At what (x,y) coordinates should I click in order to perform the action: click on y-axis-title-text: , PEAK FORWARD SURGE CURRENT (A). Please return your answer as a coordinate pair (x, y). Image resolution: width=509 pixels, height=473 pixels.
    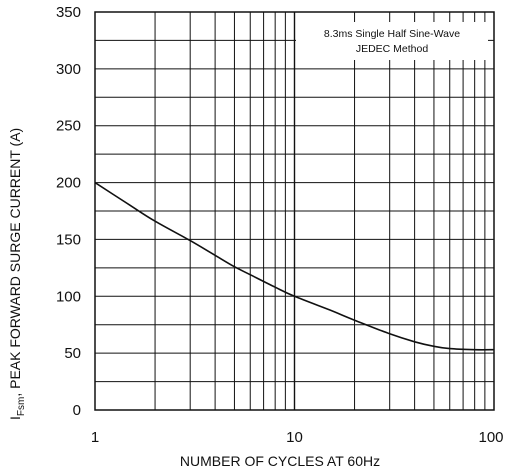
    Looking at the image, I should click on (15, 262).